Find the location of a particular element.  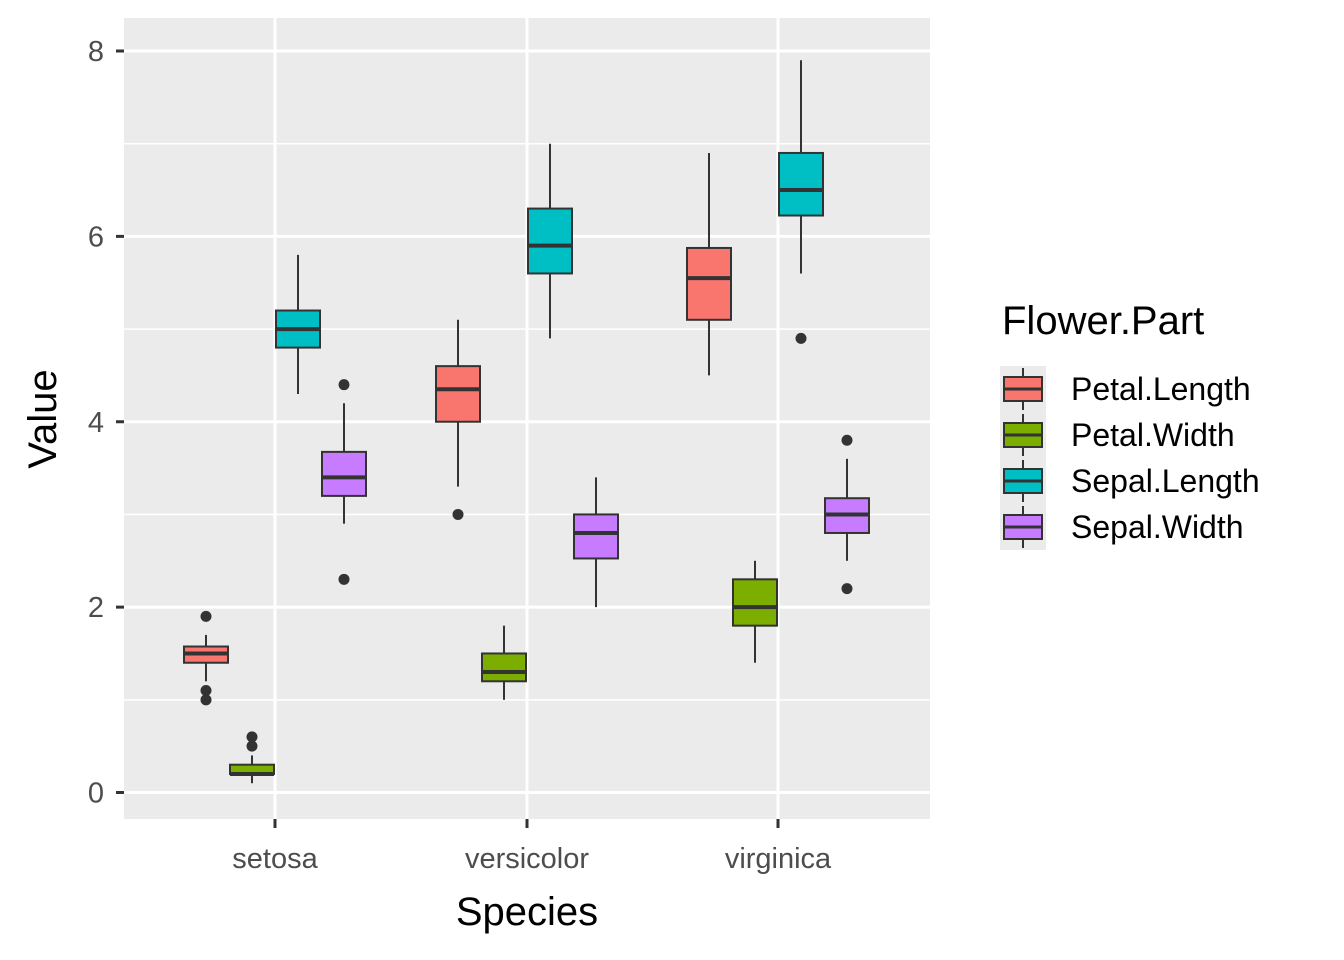

legend-item-Sepal.Length: Sepal.Length is located at coordinates (1130, 481).